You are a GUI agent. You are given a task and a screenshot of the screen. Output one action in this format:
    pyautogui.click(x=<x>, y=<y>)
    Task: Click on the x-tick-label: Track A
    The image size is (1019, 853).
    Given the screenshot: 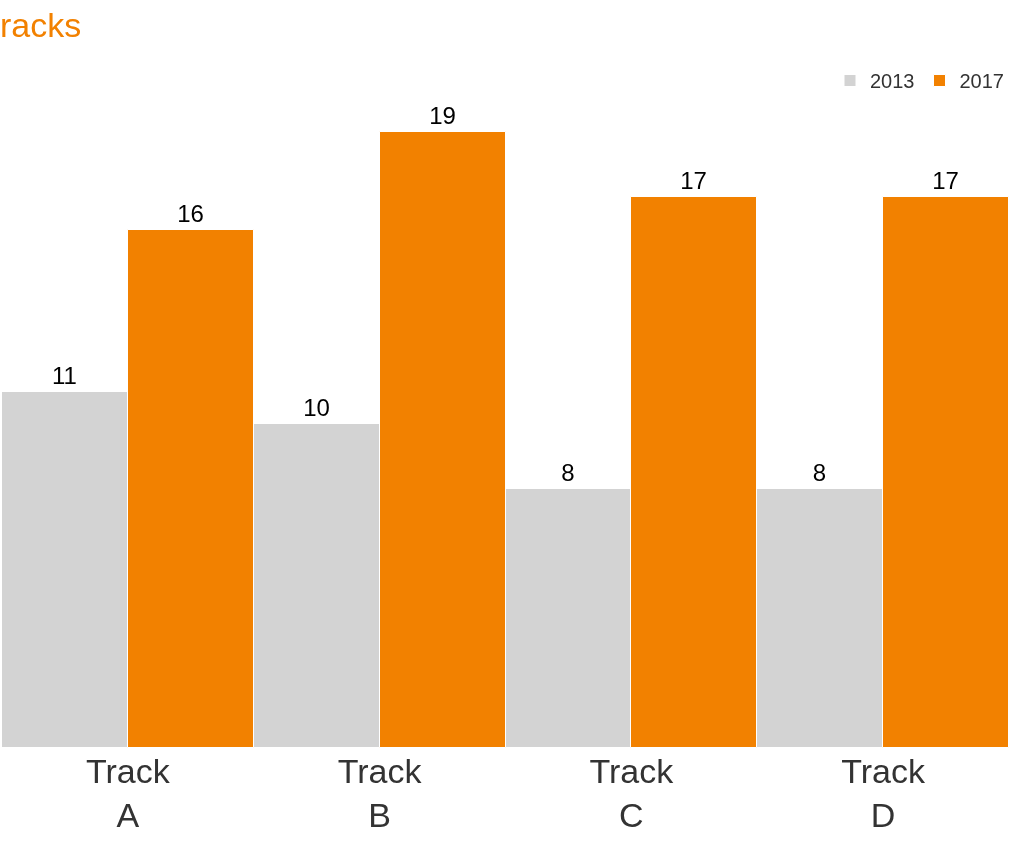 What is the action you would take?
    pyautogui.click(x=128, y=793)
    